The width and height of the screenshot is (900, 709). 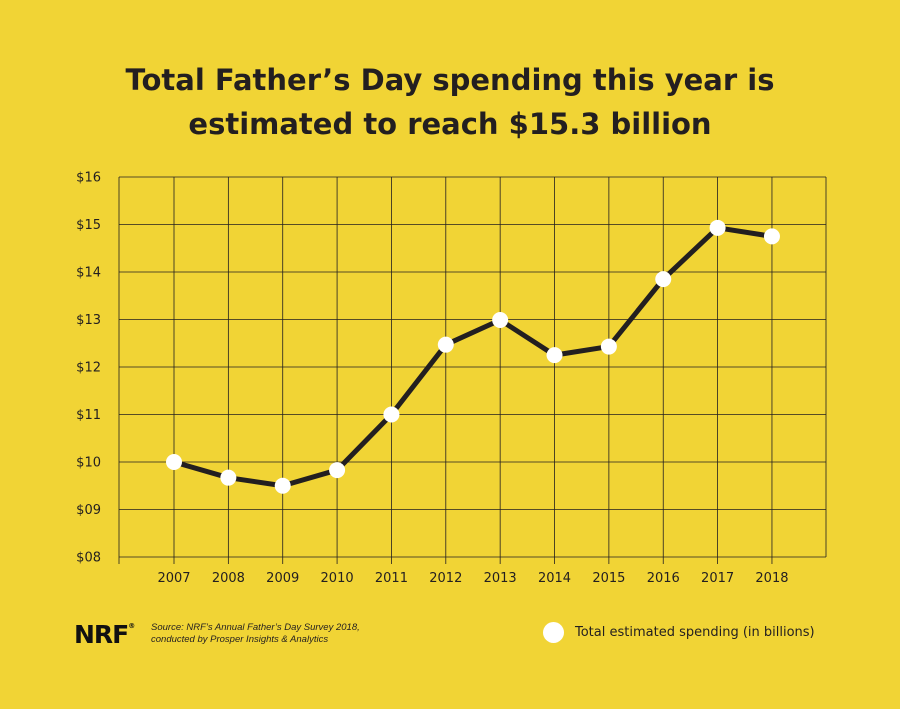 What do you see at coordinates (88, 415) in the screenshot?
I see `y-tick-label: $11` at bounding box center [88, 415].